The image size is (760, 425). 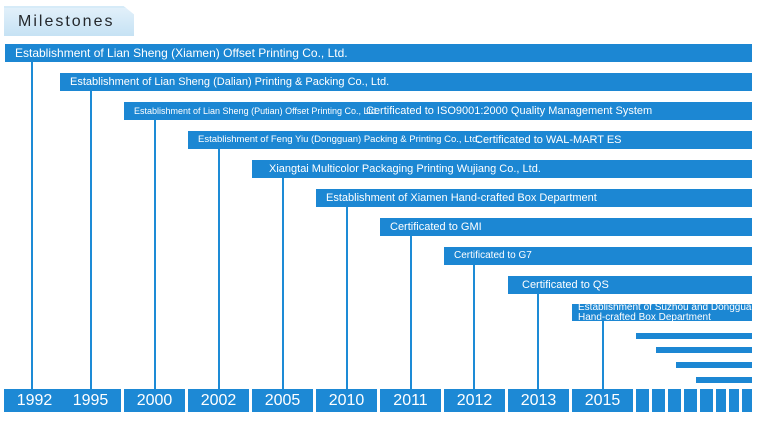 What do you see at coordinates (347, 297) in the screenshot?
I see `stem-2010` at bounding box center [347, 297].